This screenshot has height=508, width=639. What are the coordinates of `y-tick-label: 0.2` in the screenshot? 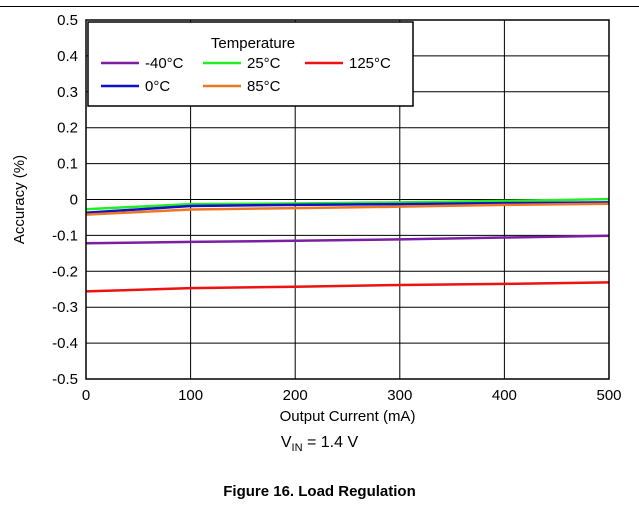 It's located at (67, 128).